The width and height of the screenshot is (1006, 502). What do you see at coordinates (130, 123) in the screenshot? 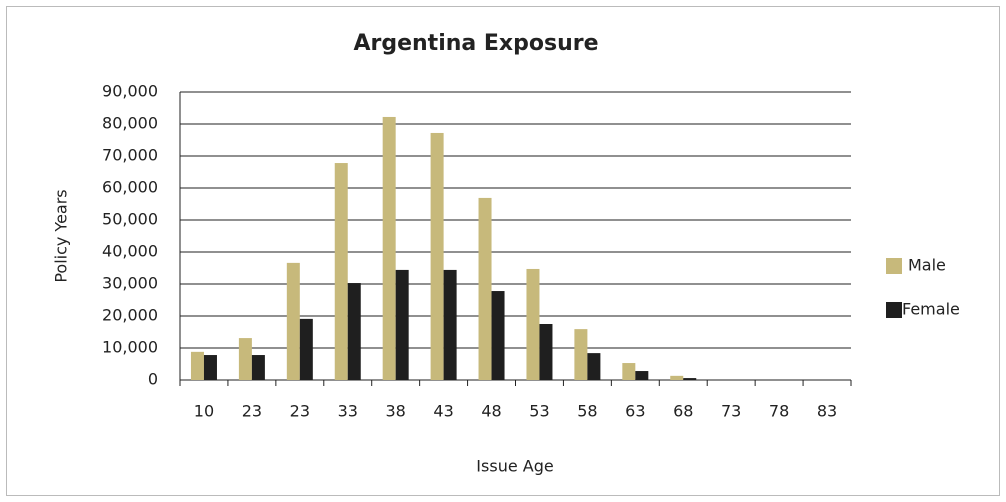
I see `y-tick-label: 80,000` at bounding box center [130, 123].